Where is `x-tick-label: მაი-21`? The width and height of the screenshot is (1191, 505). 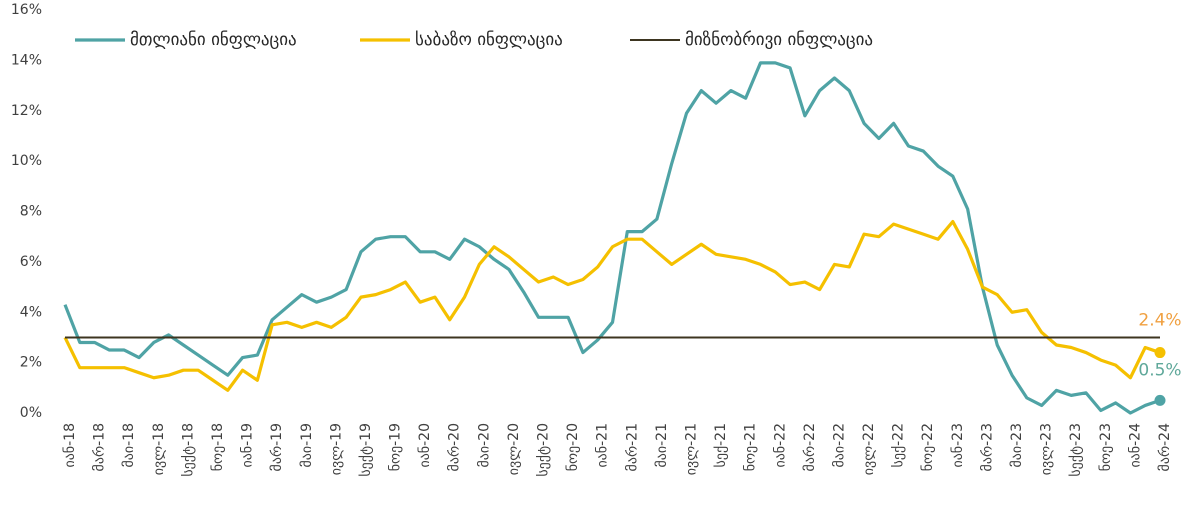
x-tick-label: მაი-21 is located at coordinates (662, 445).